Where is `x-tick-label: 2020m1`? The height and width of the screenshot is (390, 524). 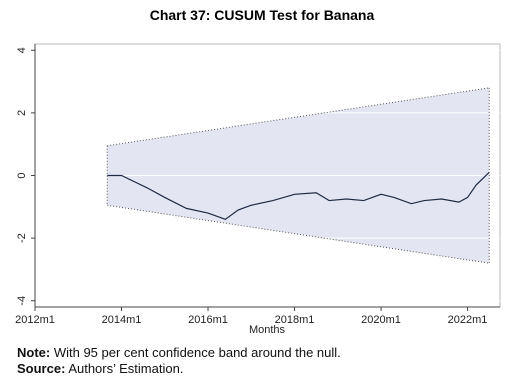 x-tick-label: 2020m1 is located at coordinates (381, 320).